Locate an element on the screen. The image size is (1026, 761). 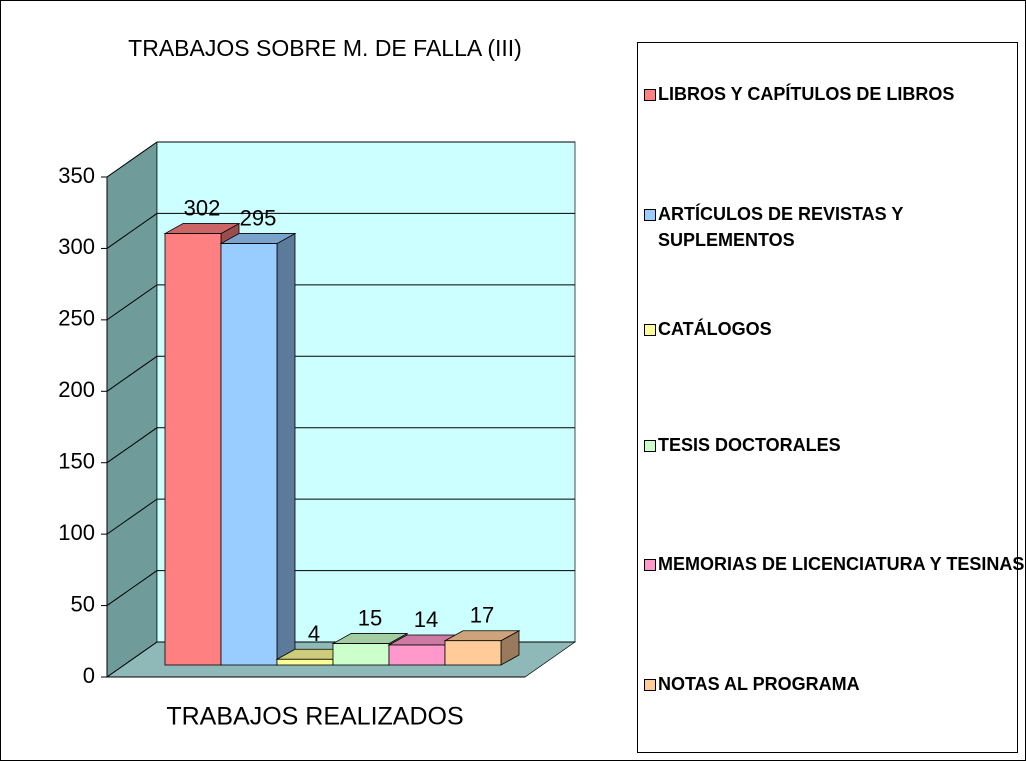
legend-entry: ARTÍCULOS DE REVISTAS Y SUPLEMENTOS is located at coordinates (834, 227).